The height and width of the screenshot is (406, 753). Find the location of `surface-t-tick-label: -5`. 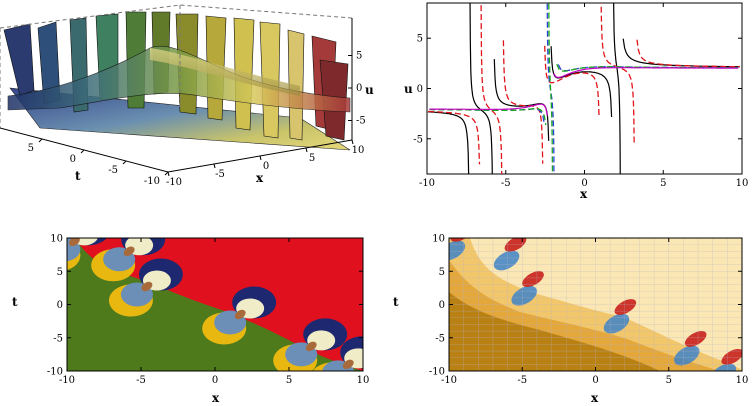

surface-t-tick-label: -5 is located at coordinates (113, 170).